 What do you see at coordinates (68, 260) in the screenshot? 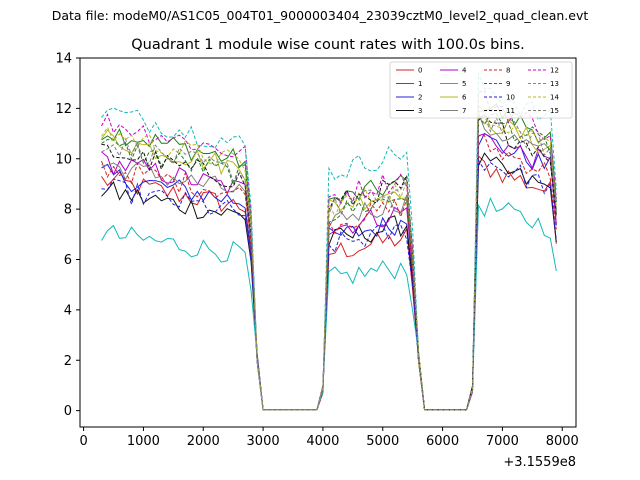
I see `y-tick-label: 6` at bounding box center [68, 260].